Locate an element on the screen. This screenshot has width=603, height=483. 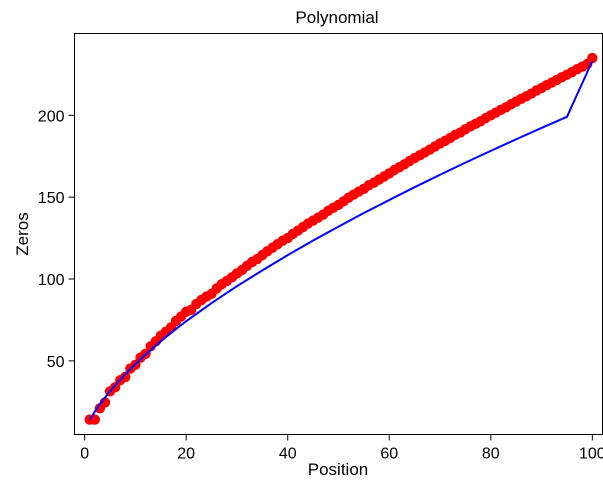
x-axis-label: Position is located at coordinates (338, 469).